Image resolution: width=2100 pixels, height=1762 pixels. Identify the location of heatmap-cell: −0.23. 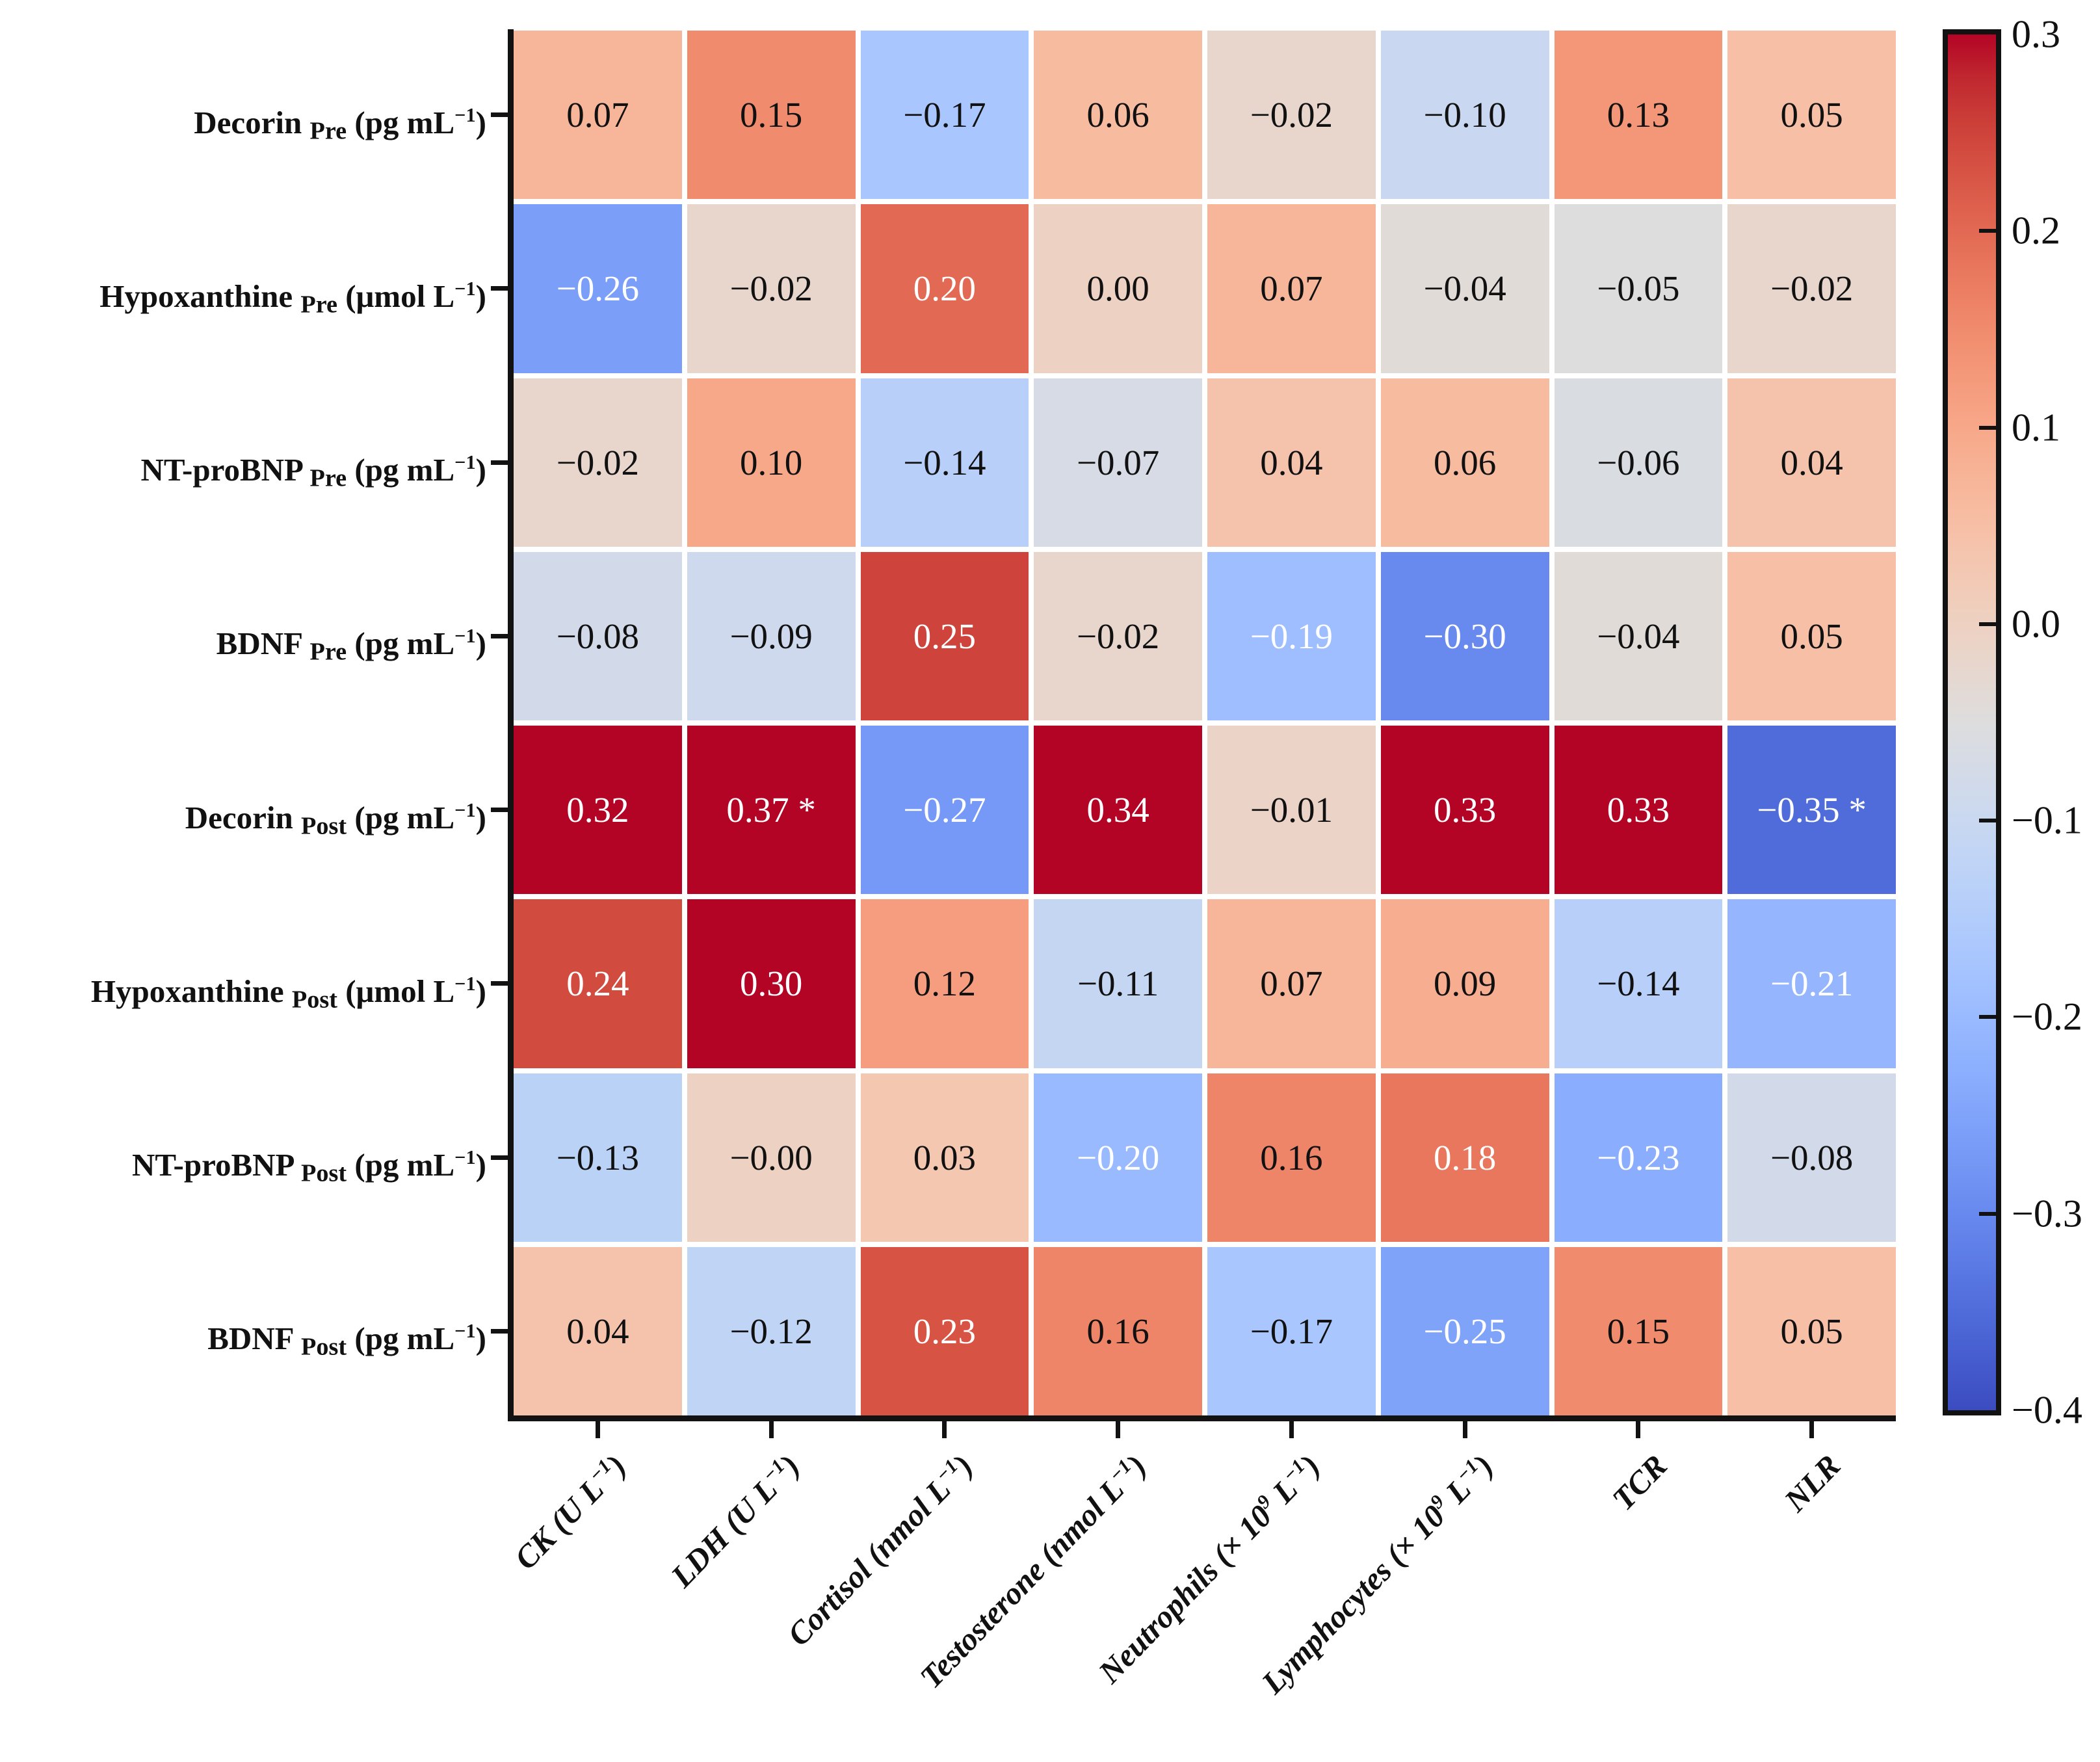
(1638, 1157).